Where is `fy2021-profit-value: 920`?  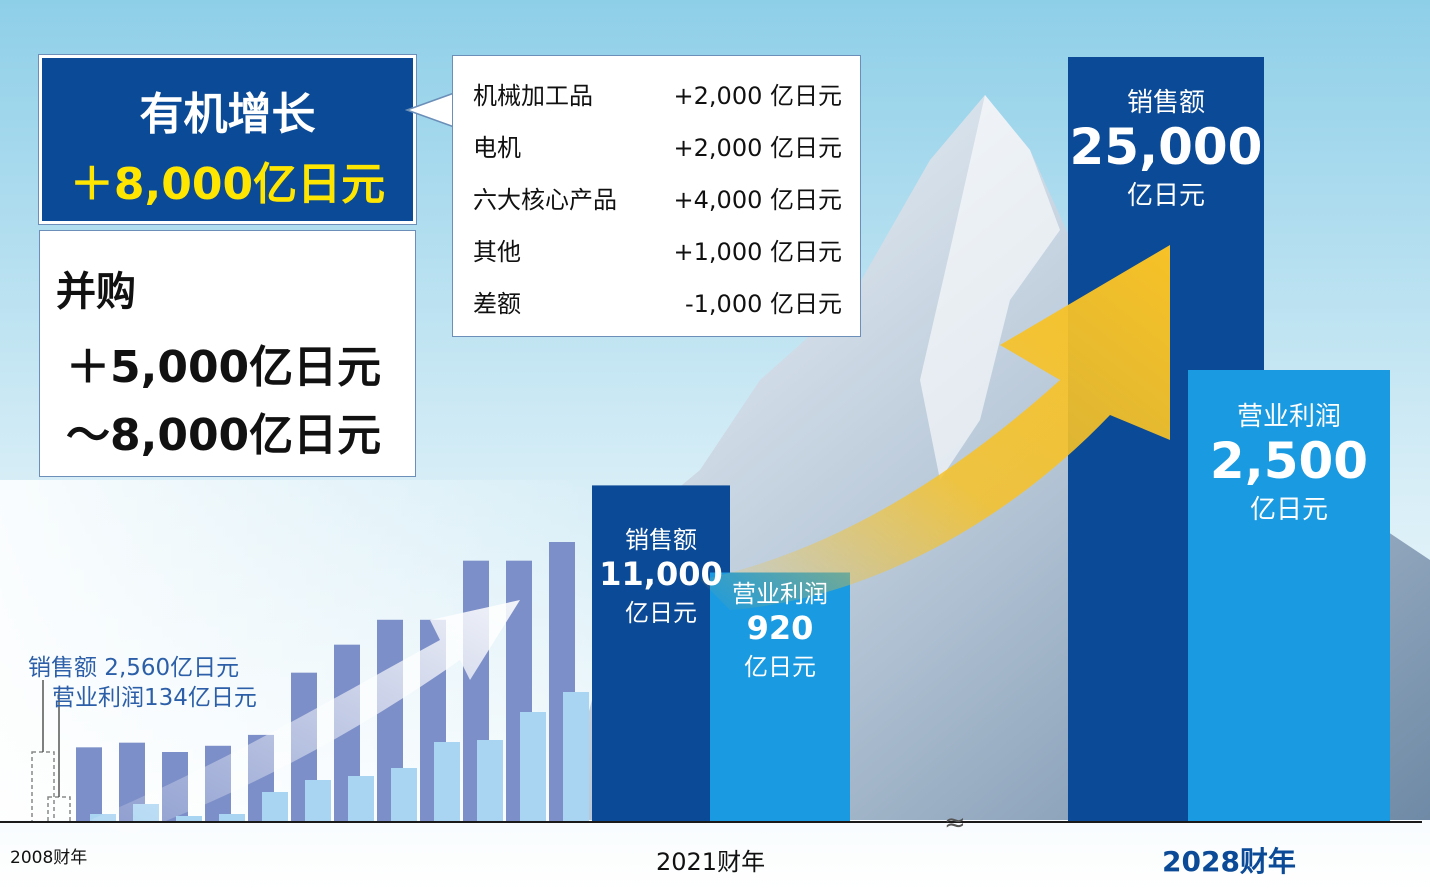 fy2021-profit-value: 920 is located at coordinates (780, 628).